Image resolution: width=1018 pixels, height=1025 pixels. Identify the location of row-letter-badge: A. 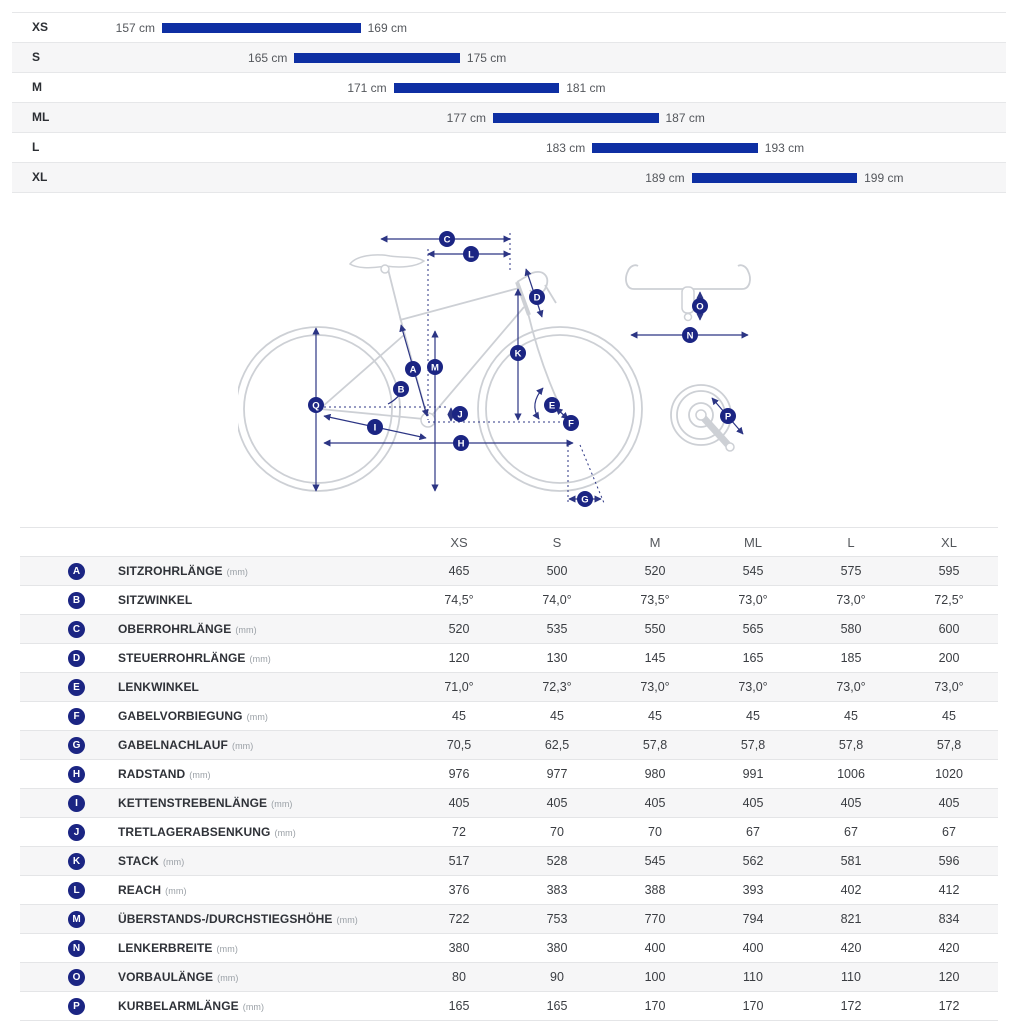
(76, 571).